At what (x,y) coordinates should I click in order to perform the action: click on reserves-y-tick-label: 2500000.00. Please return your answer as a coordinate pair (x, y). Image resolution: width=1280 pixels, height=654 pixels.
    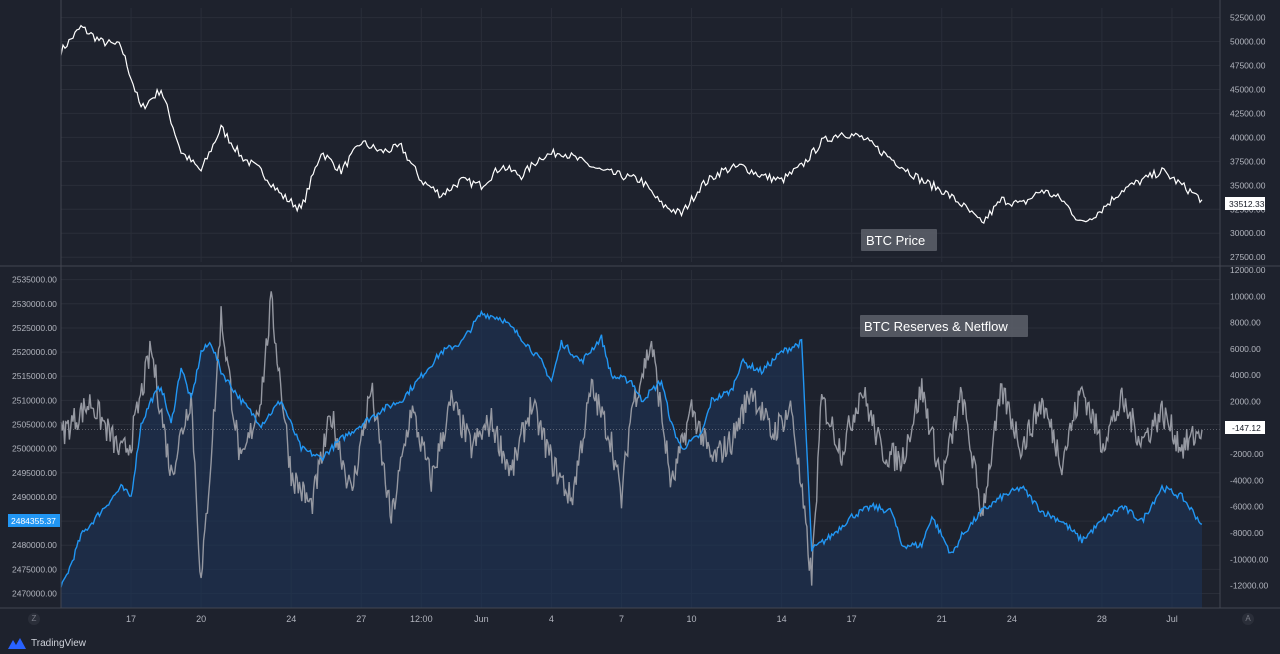
    Looking at the image, I should click on (34, 449).